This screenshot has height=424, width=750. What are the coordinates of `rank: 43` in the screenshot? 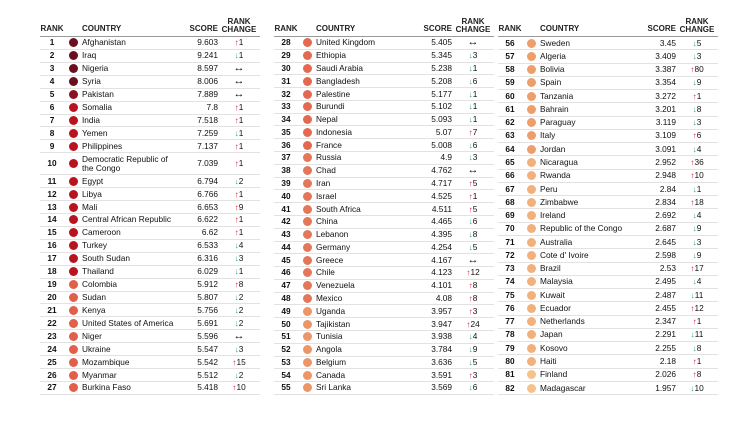 It's located at (286, 234).